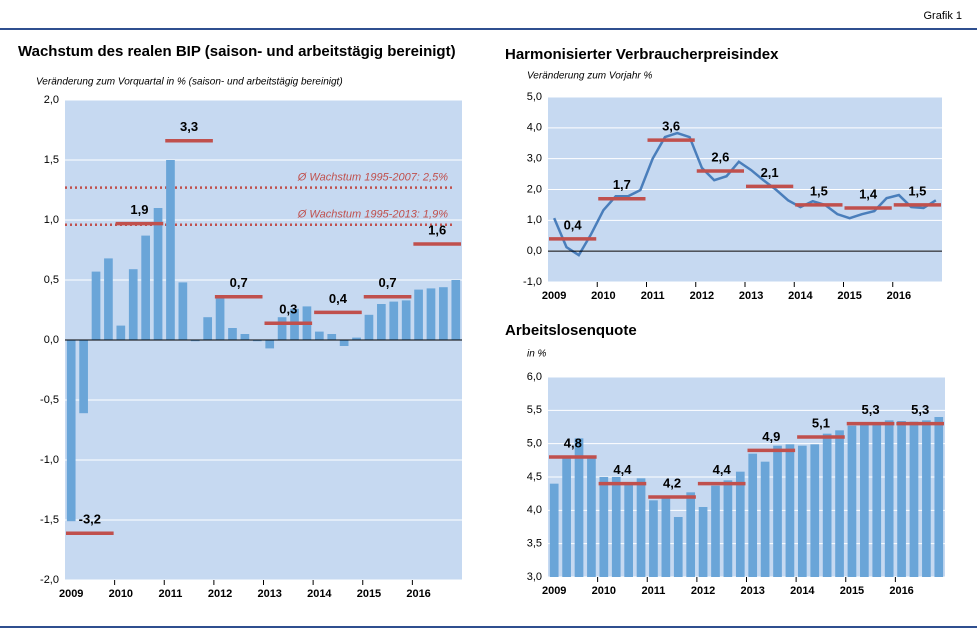 Image resolution: width=977 pixels, height=632 pixels. I want to click on annual-label: 4,8, so click(573, 442).